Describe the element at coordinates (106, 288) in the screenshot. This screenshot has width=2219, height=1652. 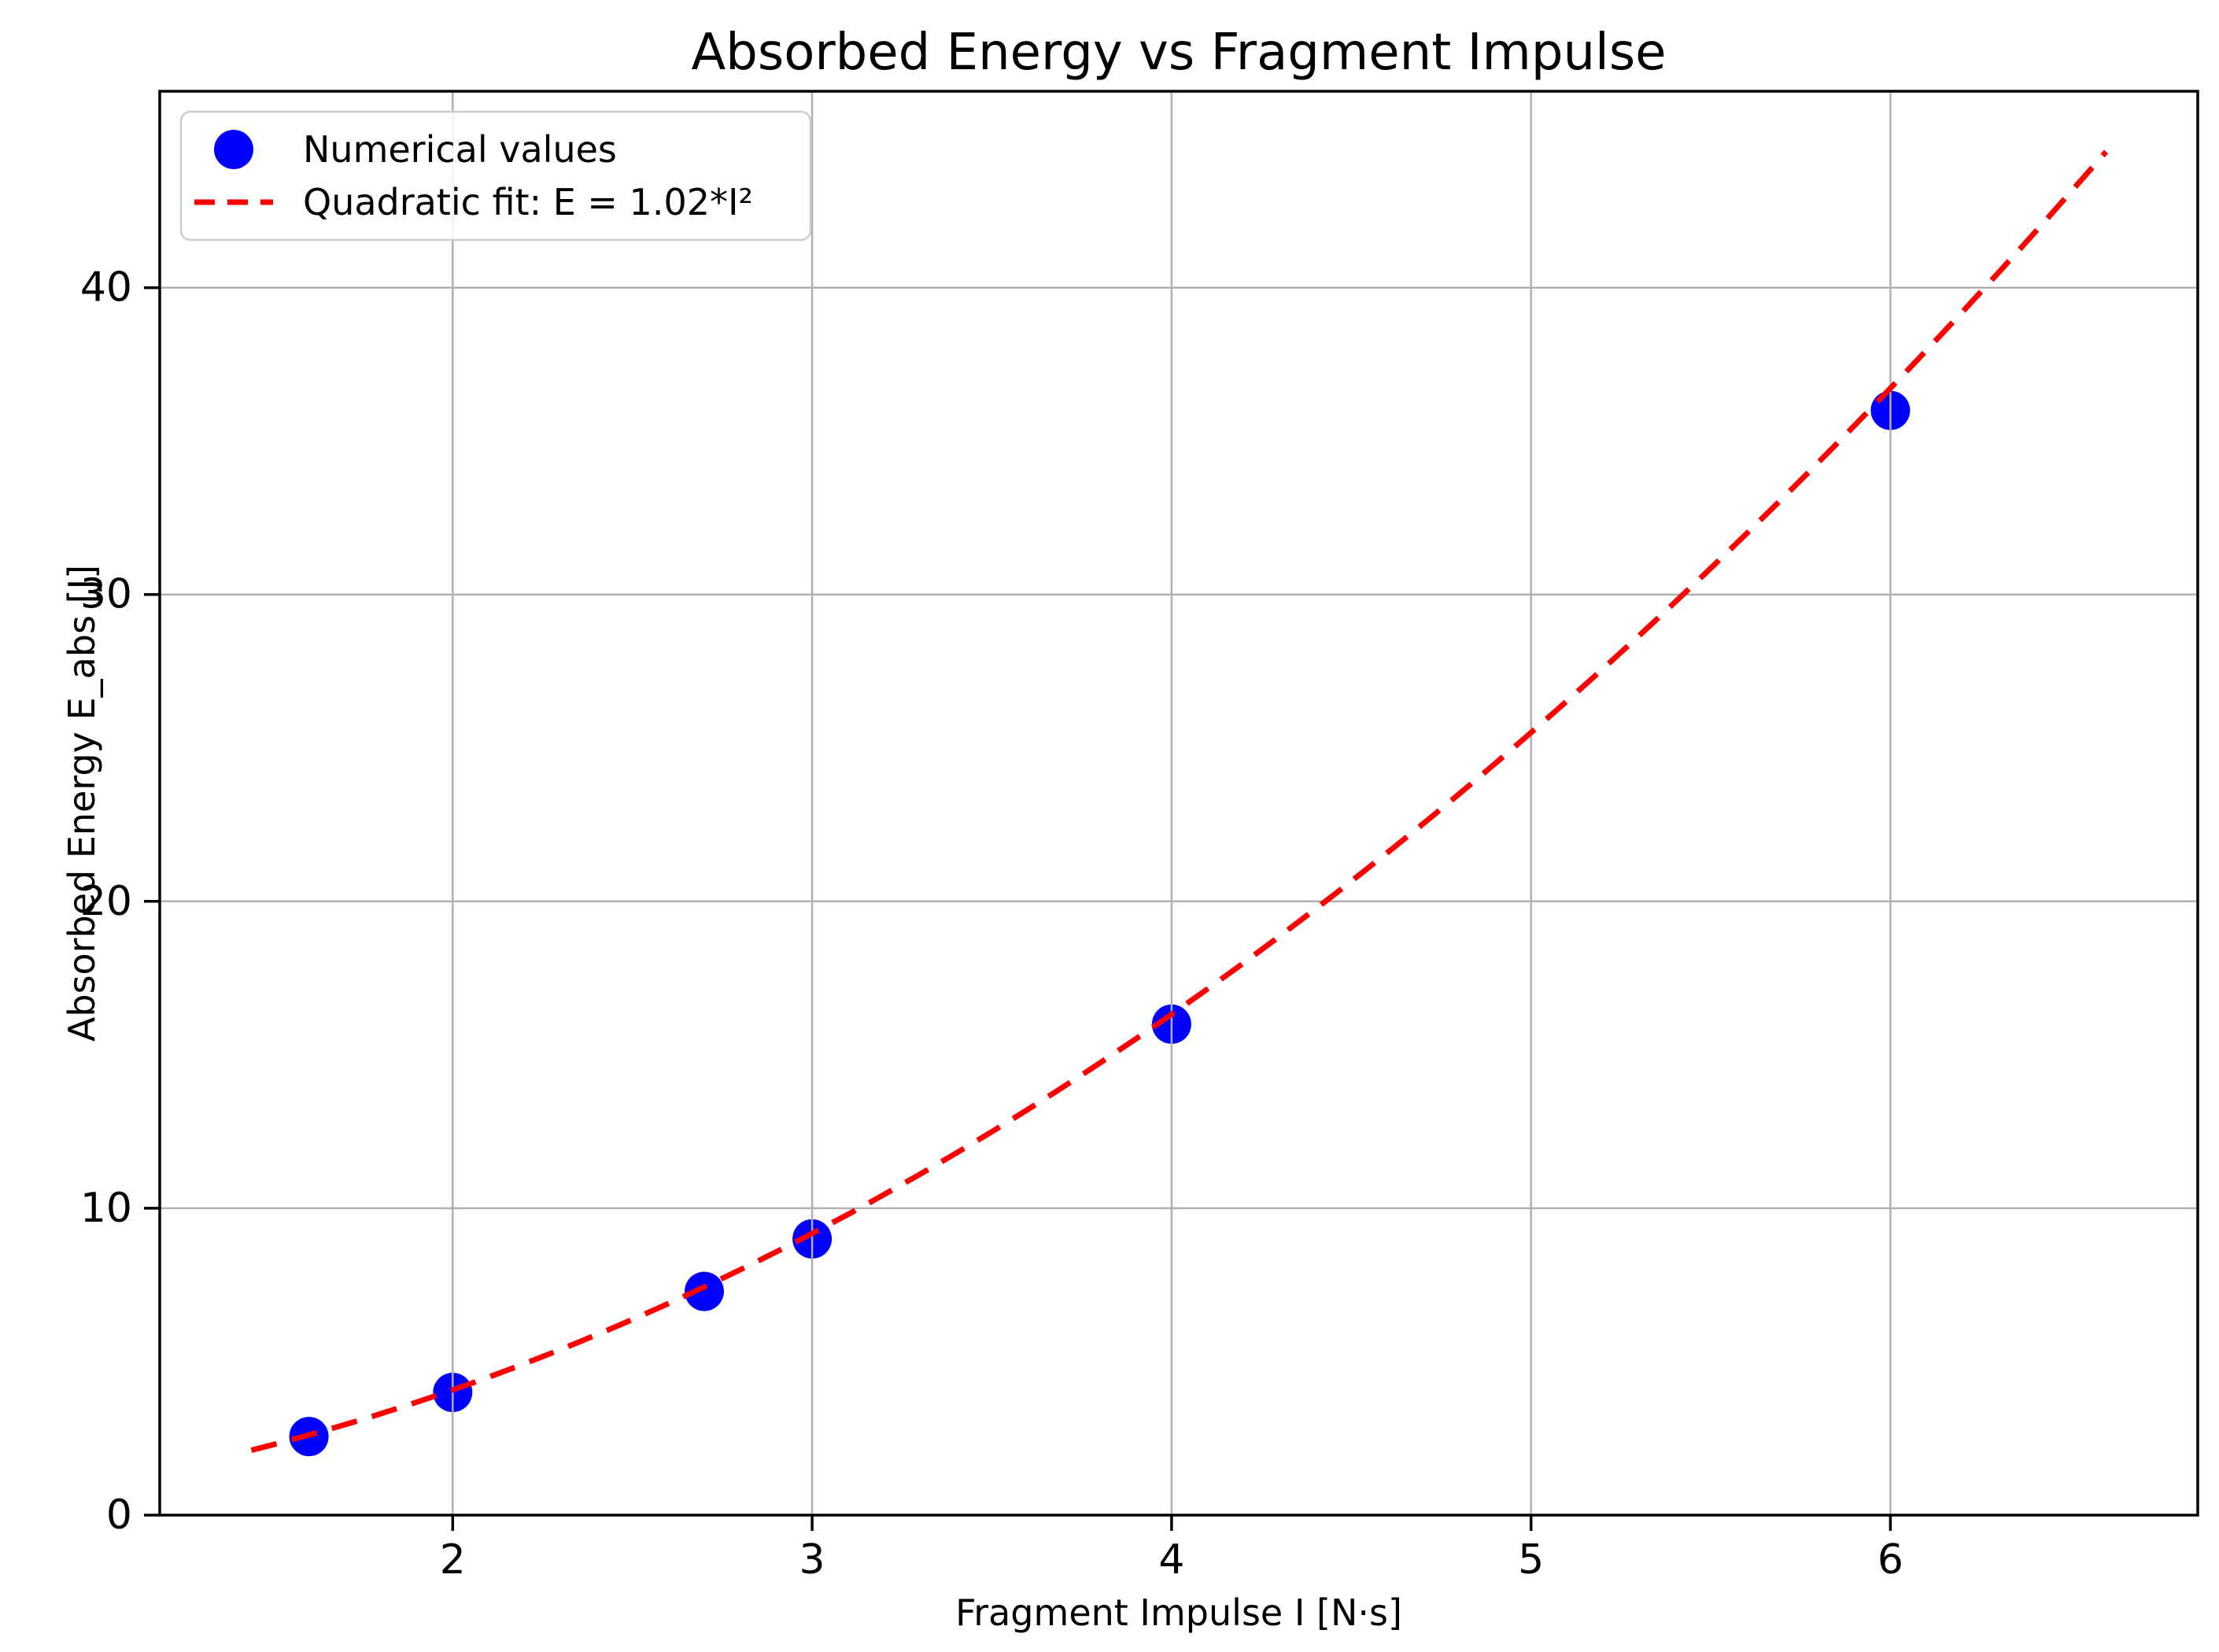
I see `y-tick-label: 40` at that location.